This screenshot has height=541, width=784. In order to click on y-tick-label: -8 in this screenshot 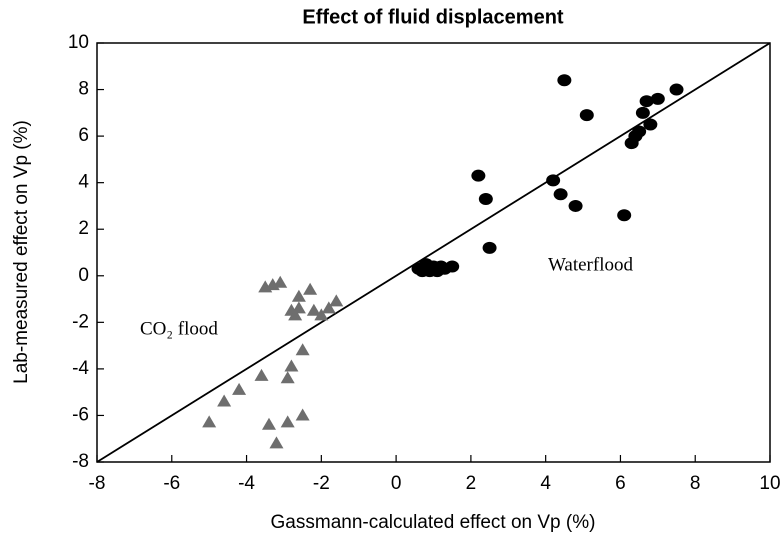, I will do `click(80, 461)`.